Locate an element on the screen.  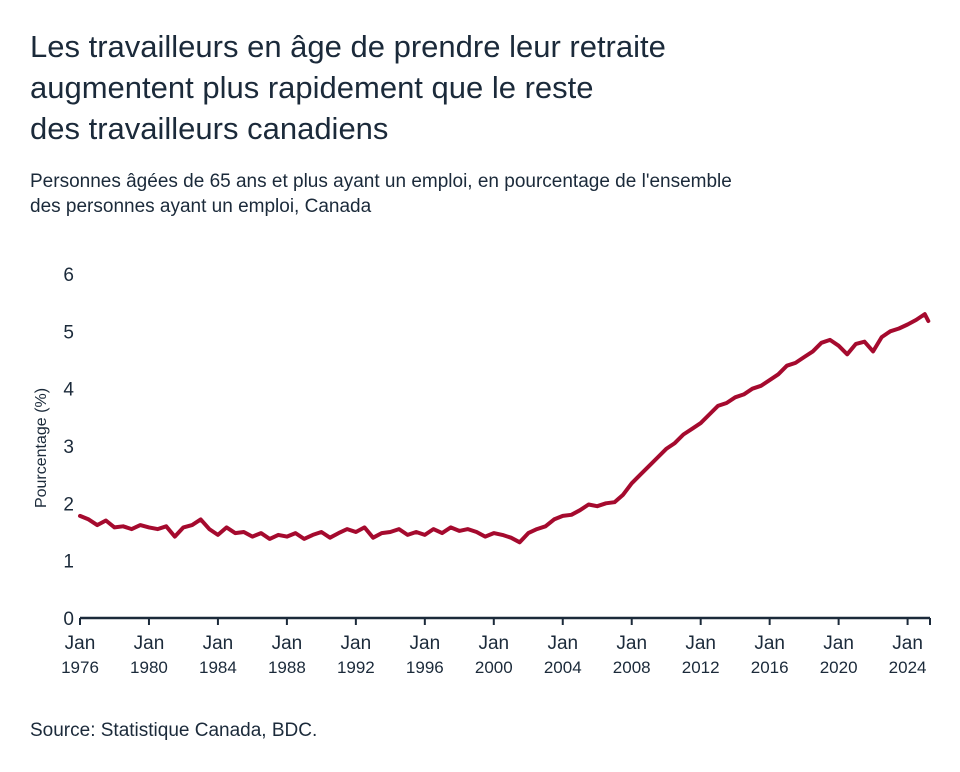
y-tick-label-4: 4 is located at coordinates (68, 390).